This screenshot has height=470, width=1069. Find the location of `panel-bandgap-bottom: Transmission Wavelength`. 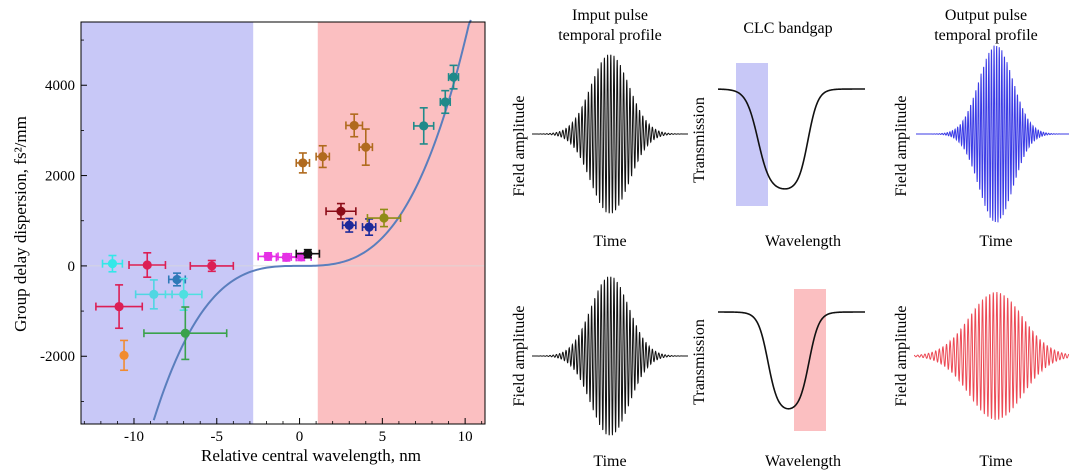

panel-bandgap-bottom: Transmission Wavelength is located at coordinates (778, 379).